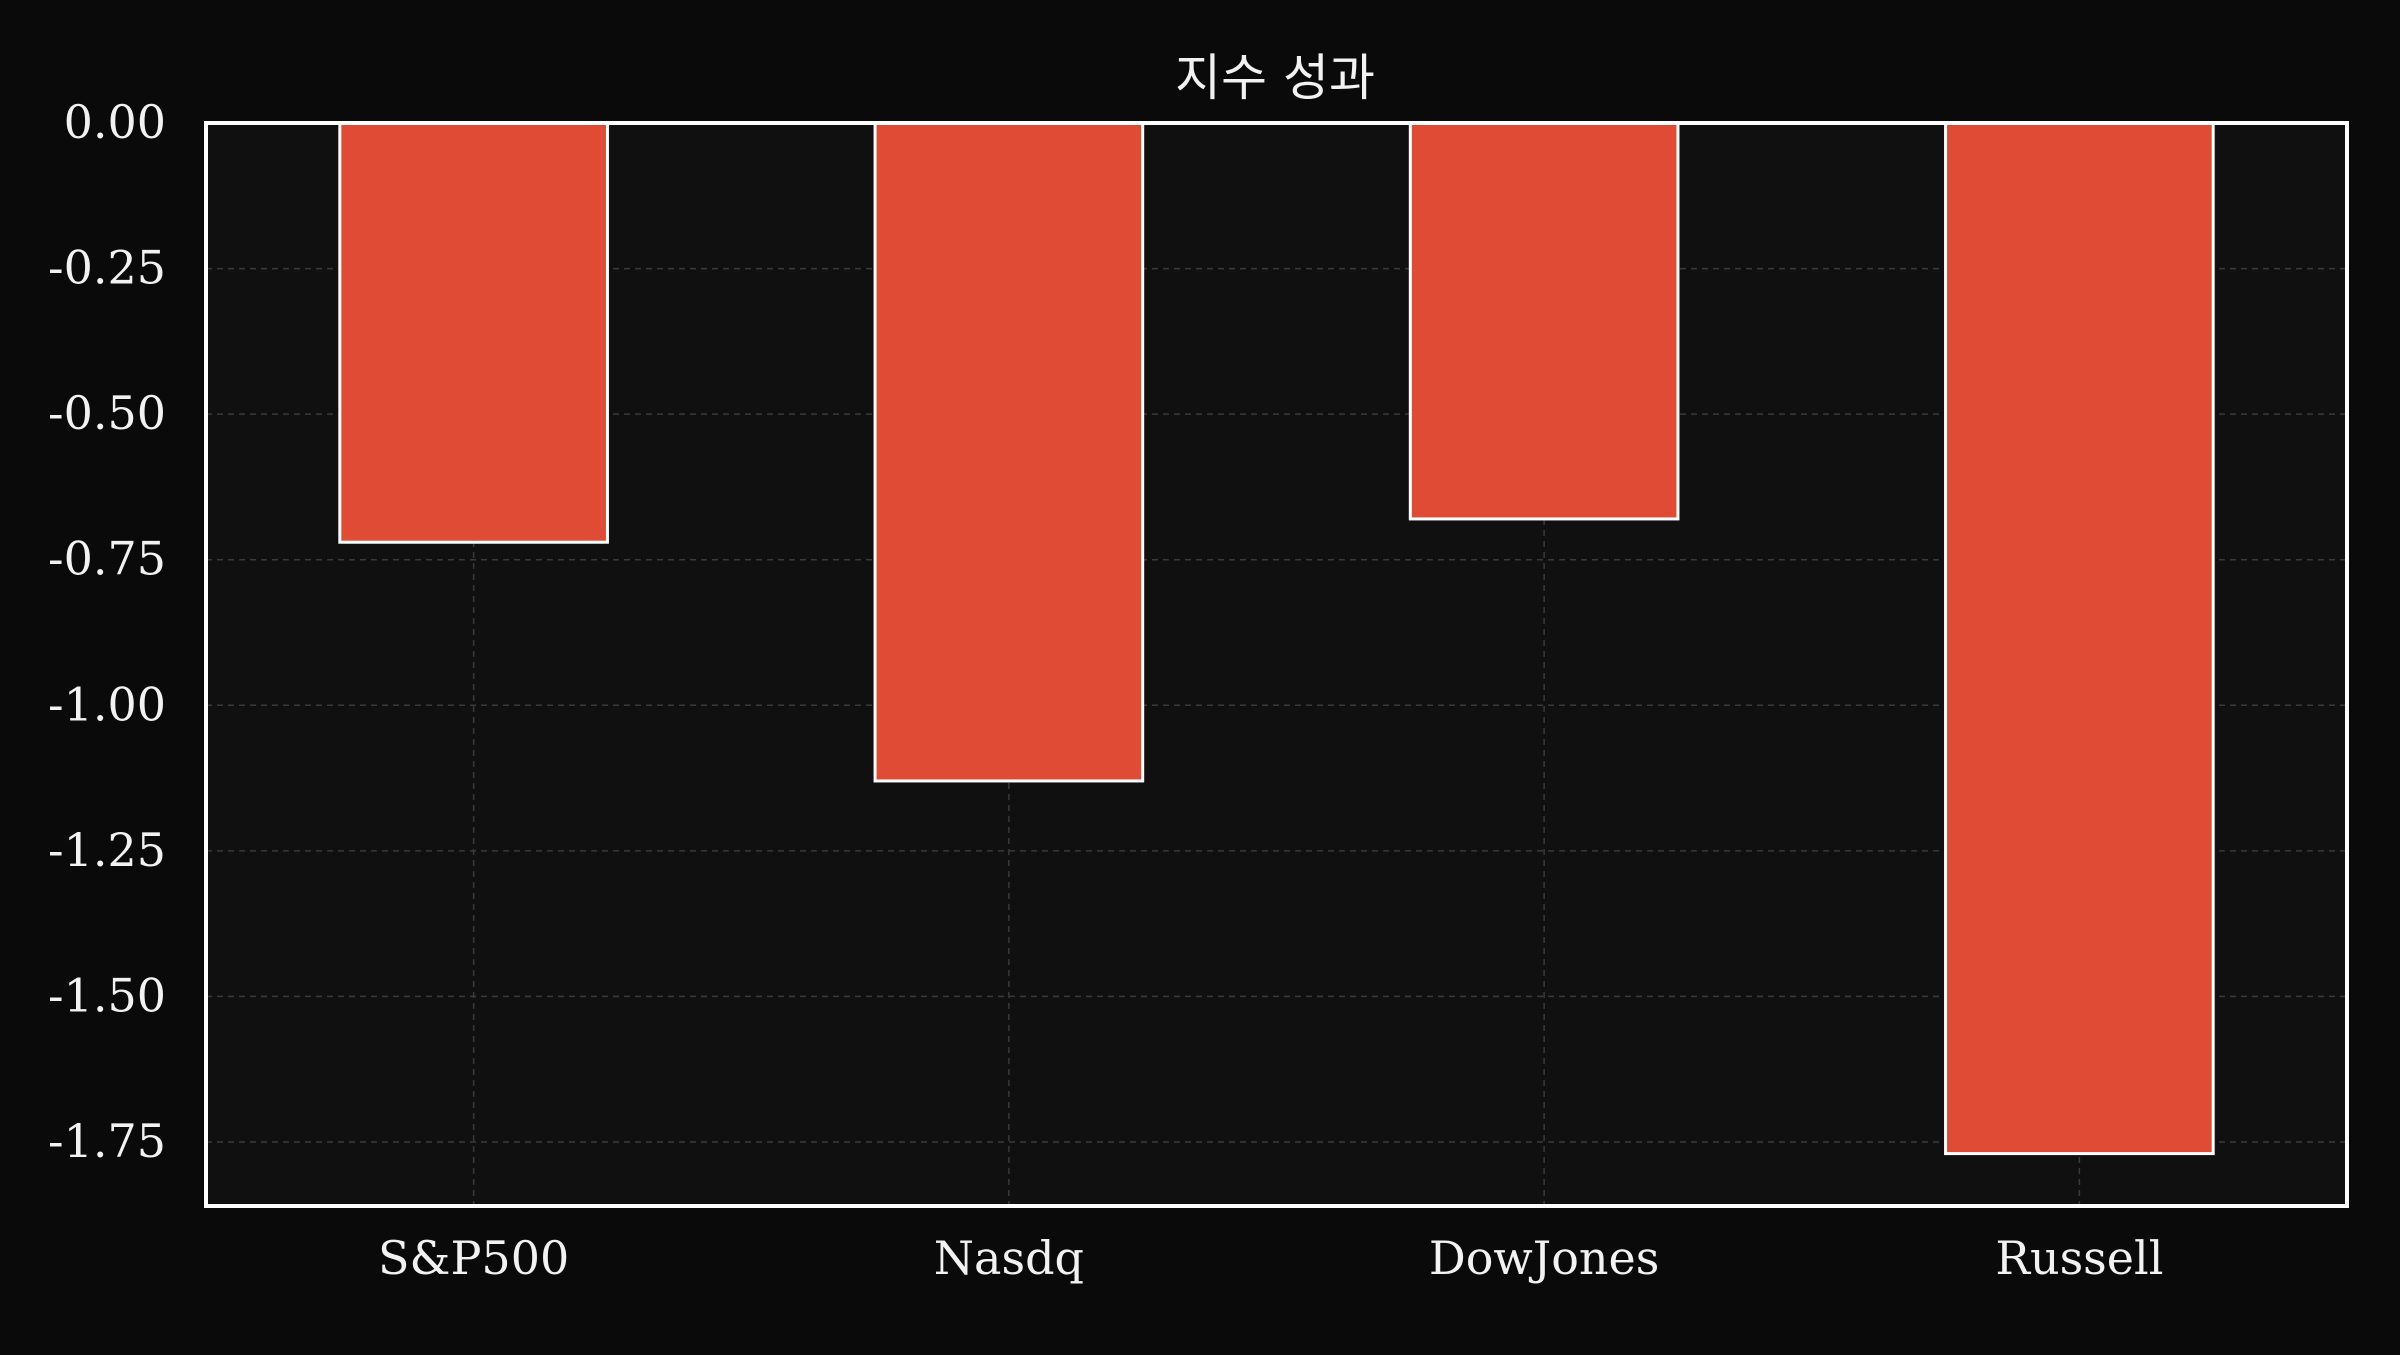  Describe the element at coordinates (107, 704) in the screenshot. I see `y-tick-label: -1.00` at that location.